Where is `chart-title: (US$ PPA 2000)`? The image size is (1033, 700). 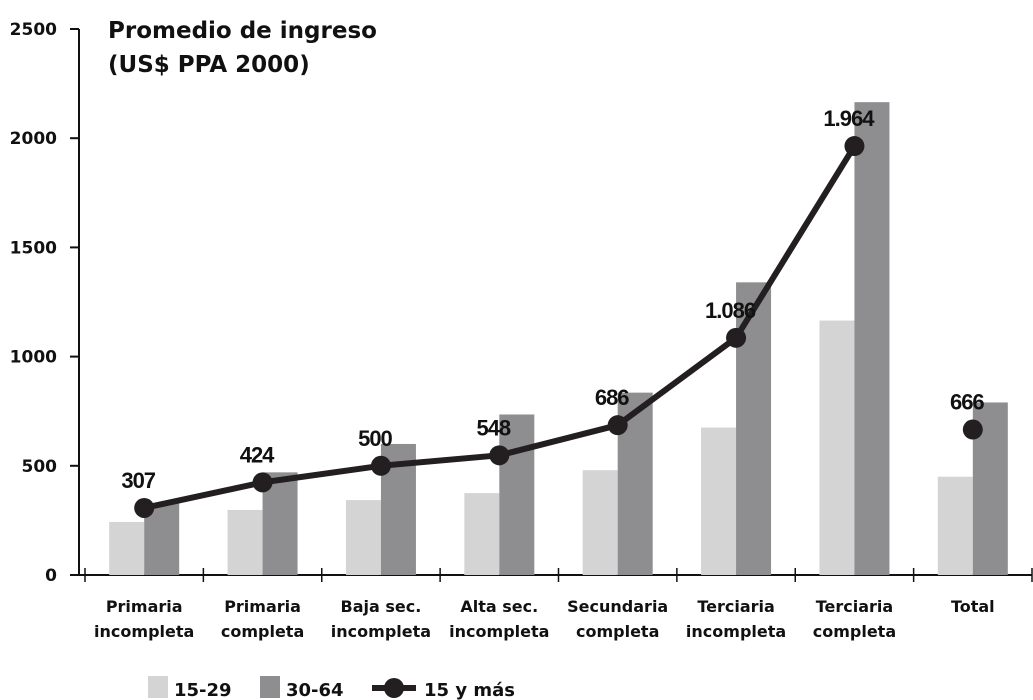
chart-title: (US$ PPA 2000) is located at coordinates (209, 65).